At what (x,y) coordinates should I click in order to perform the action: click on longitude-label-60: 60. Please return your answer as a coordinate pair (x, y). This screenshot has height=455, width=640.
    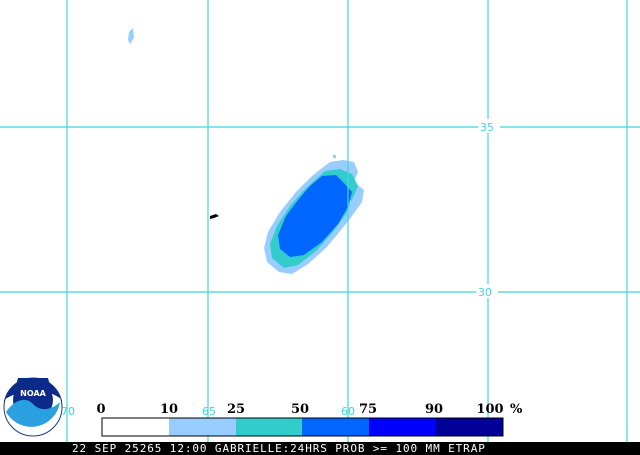
    Looking at the image, I should click on (348, 411).